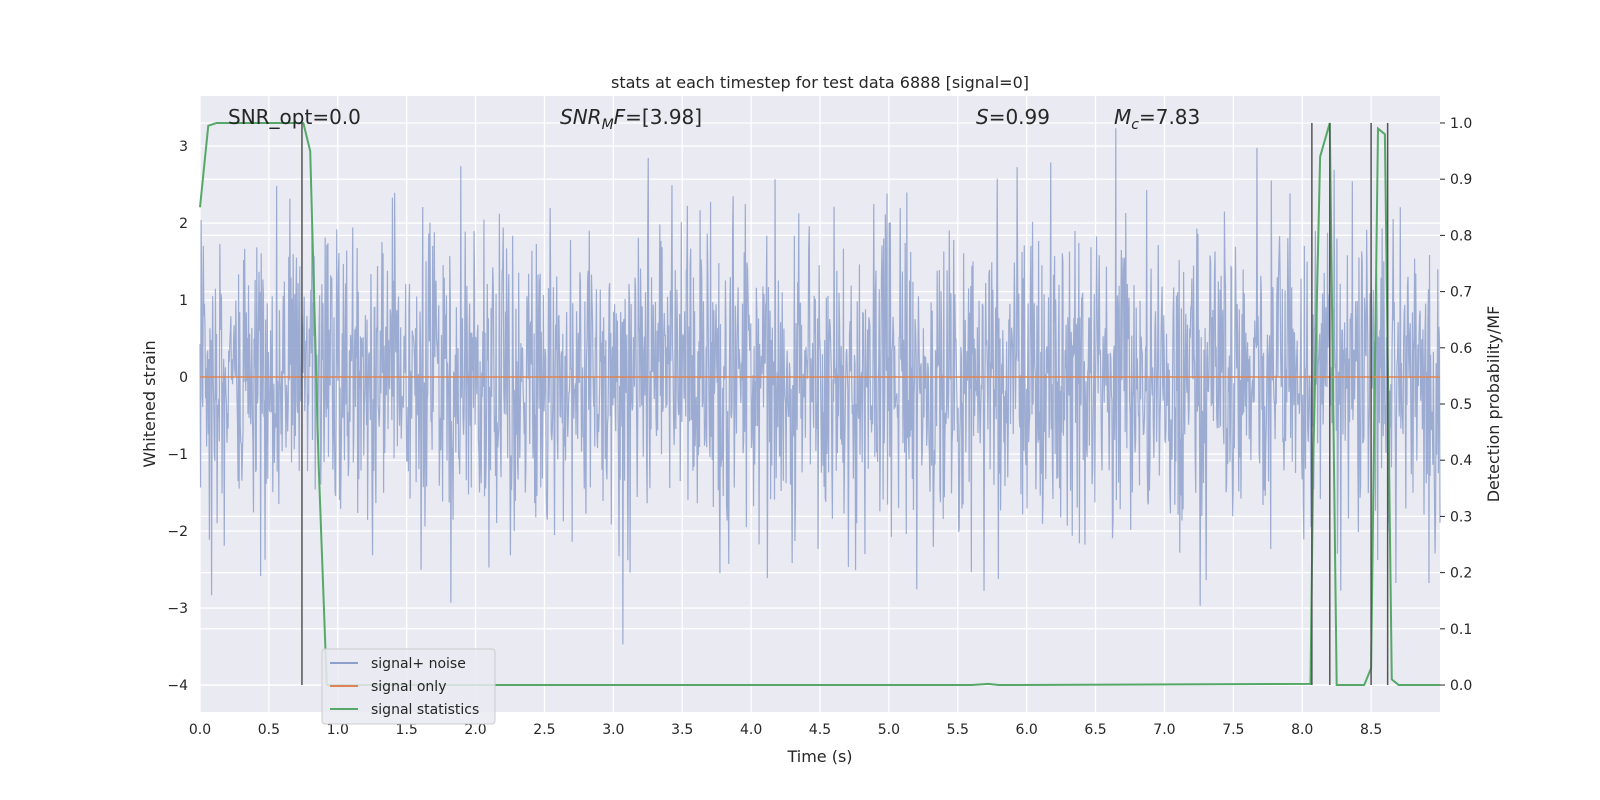  I want to click on s-value: =0.99, so click(1019, 117).